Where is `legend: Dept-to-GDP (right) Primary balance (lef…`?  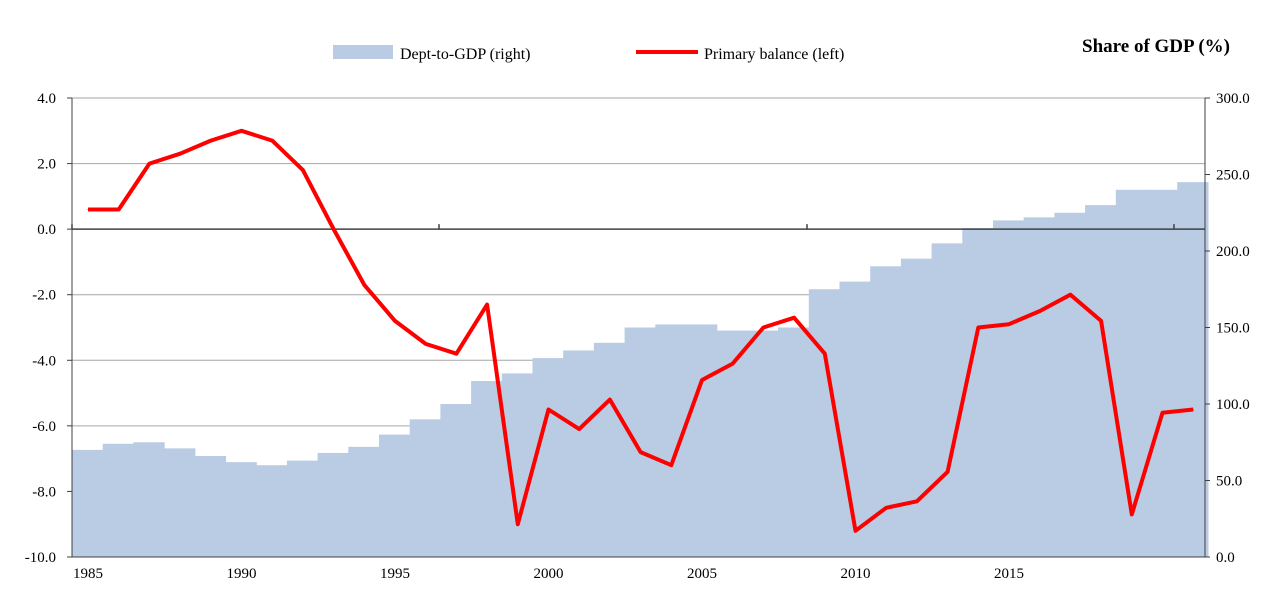 legend: Dept-to-GDP (right) Primary balance (lef… is located at coordinates (588, 54).